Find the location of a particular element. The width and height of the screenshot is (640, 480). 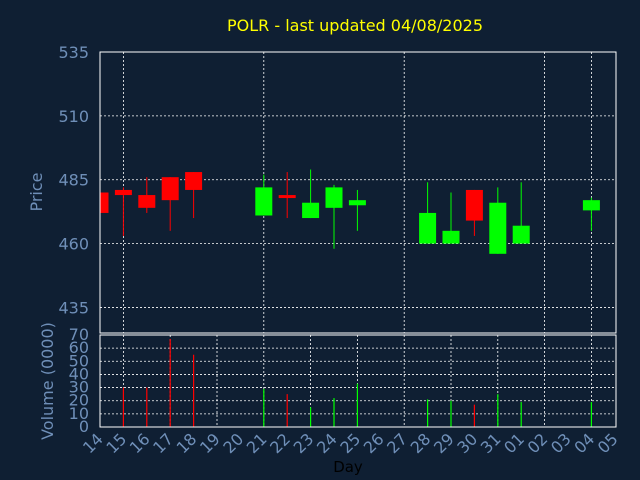

volume-bars is located at coordinates (357, 382).